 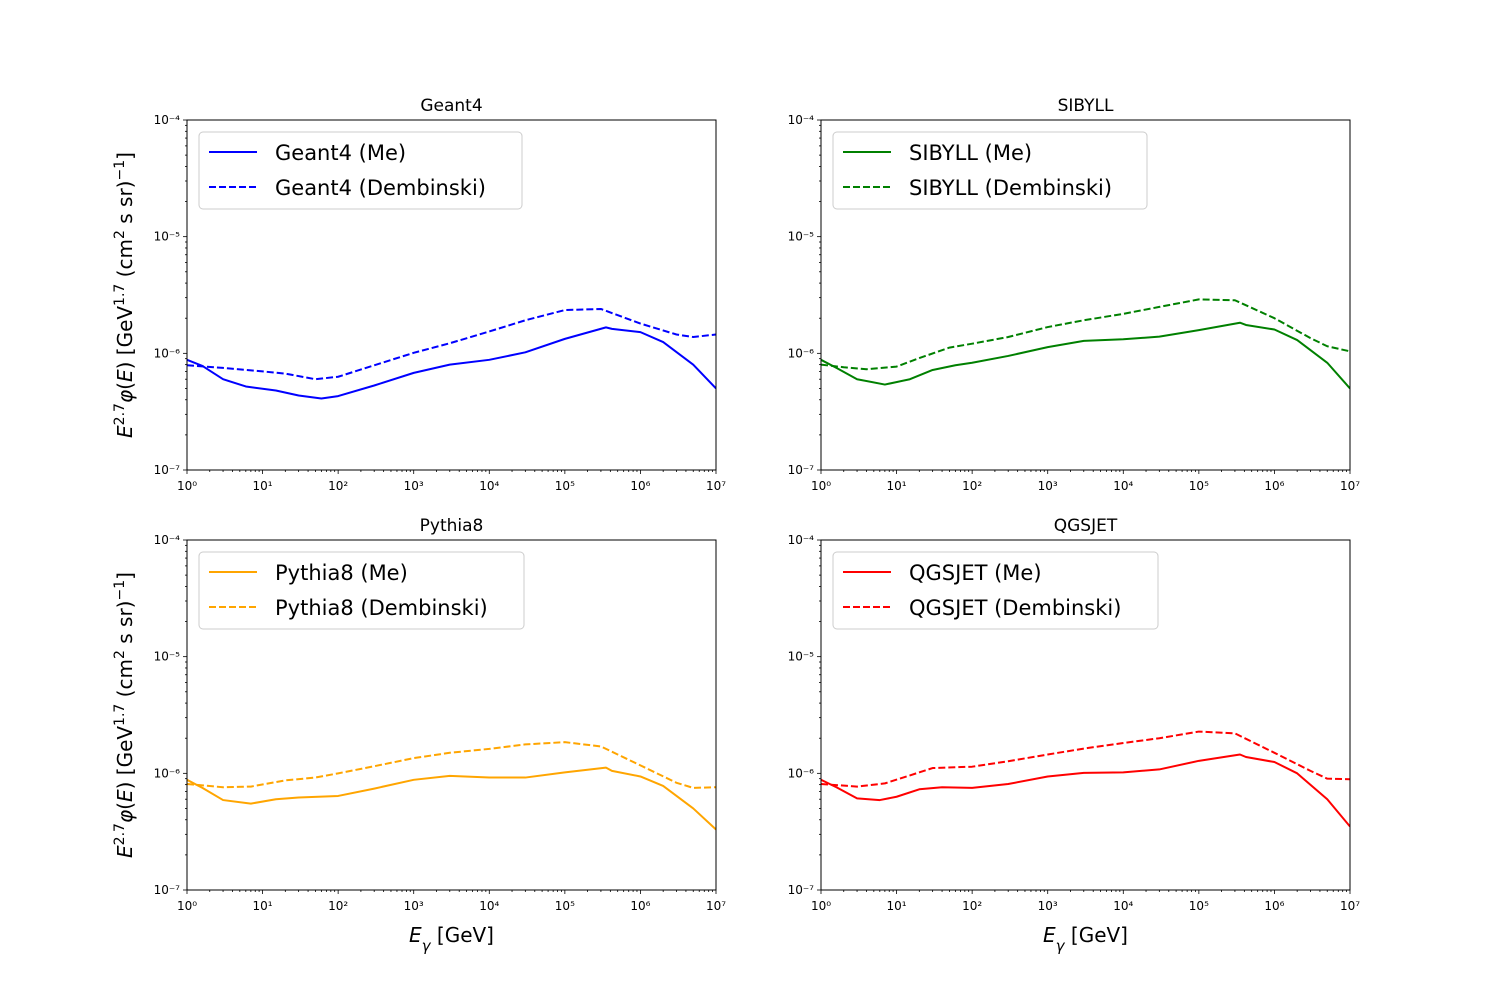 I want to click on legend-label: Geant4 (Me), so click(x=340, y=153).